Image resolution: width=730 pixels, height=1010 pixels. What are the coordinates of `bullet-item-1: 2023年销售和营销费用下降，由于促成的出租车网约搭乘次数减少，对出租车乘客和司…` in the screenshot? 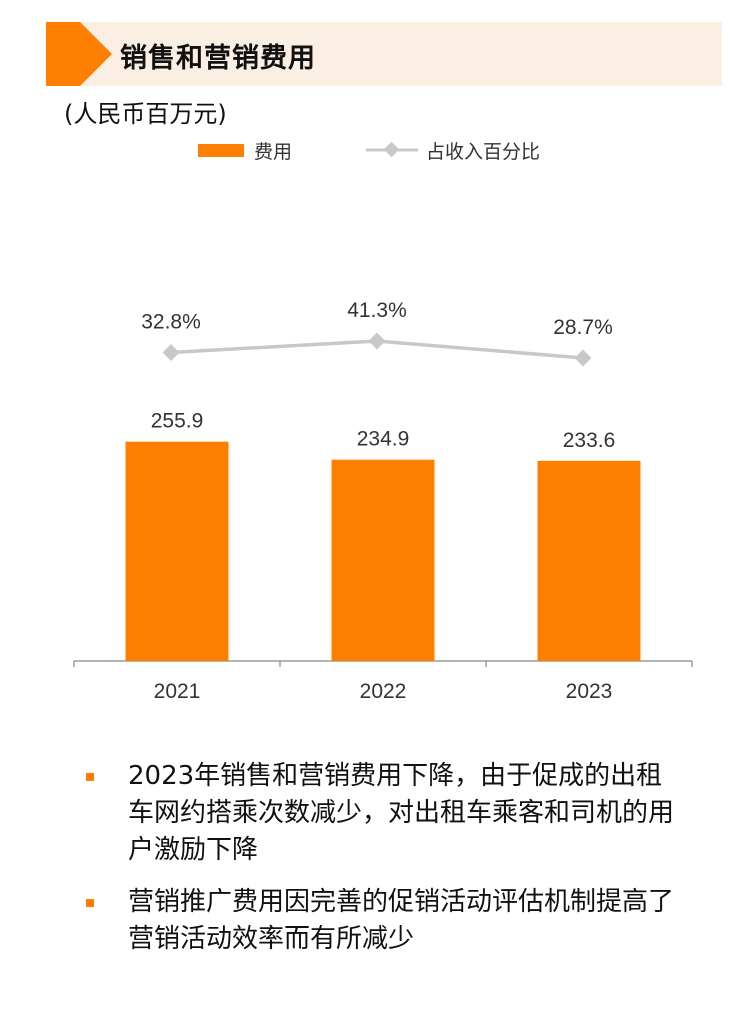 It's located at (386, 813).